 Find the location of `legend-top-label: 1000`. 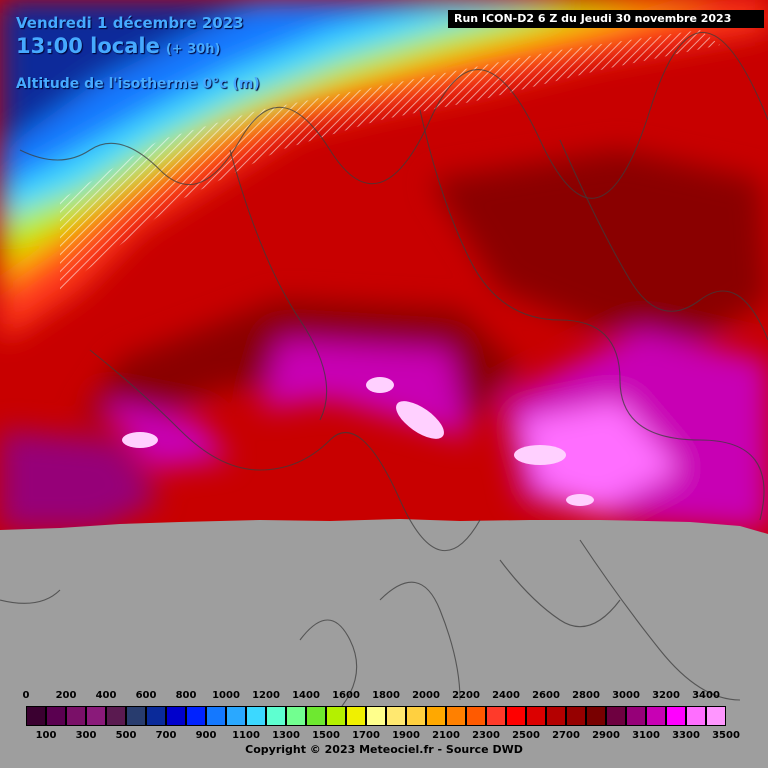

legend-top-label: 1000 is located at coordinates (226, 695).